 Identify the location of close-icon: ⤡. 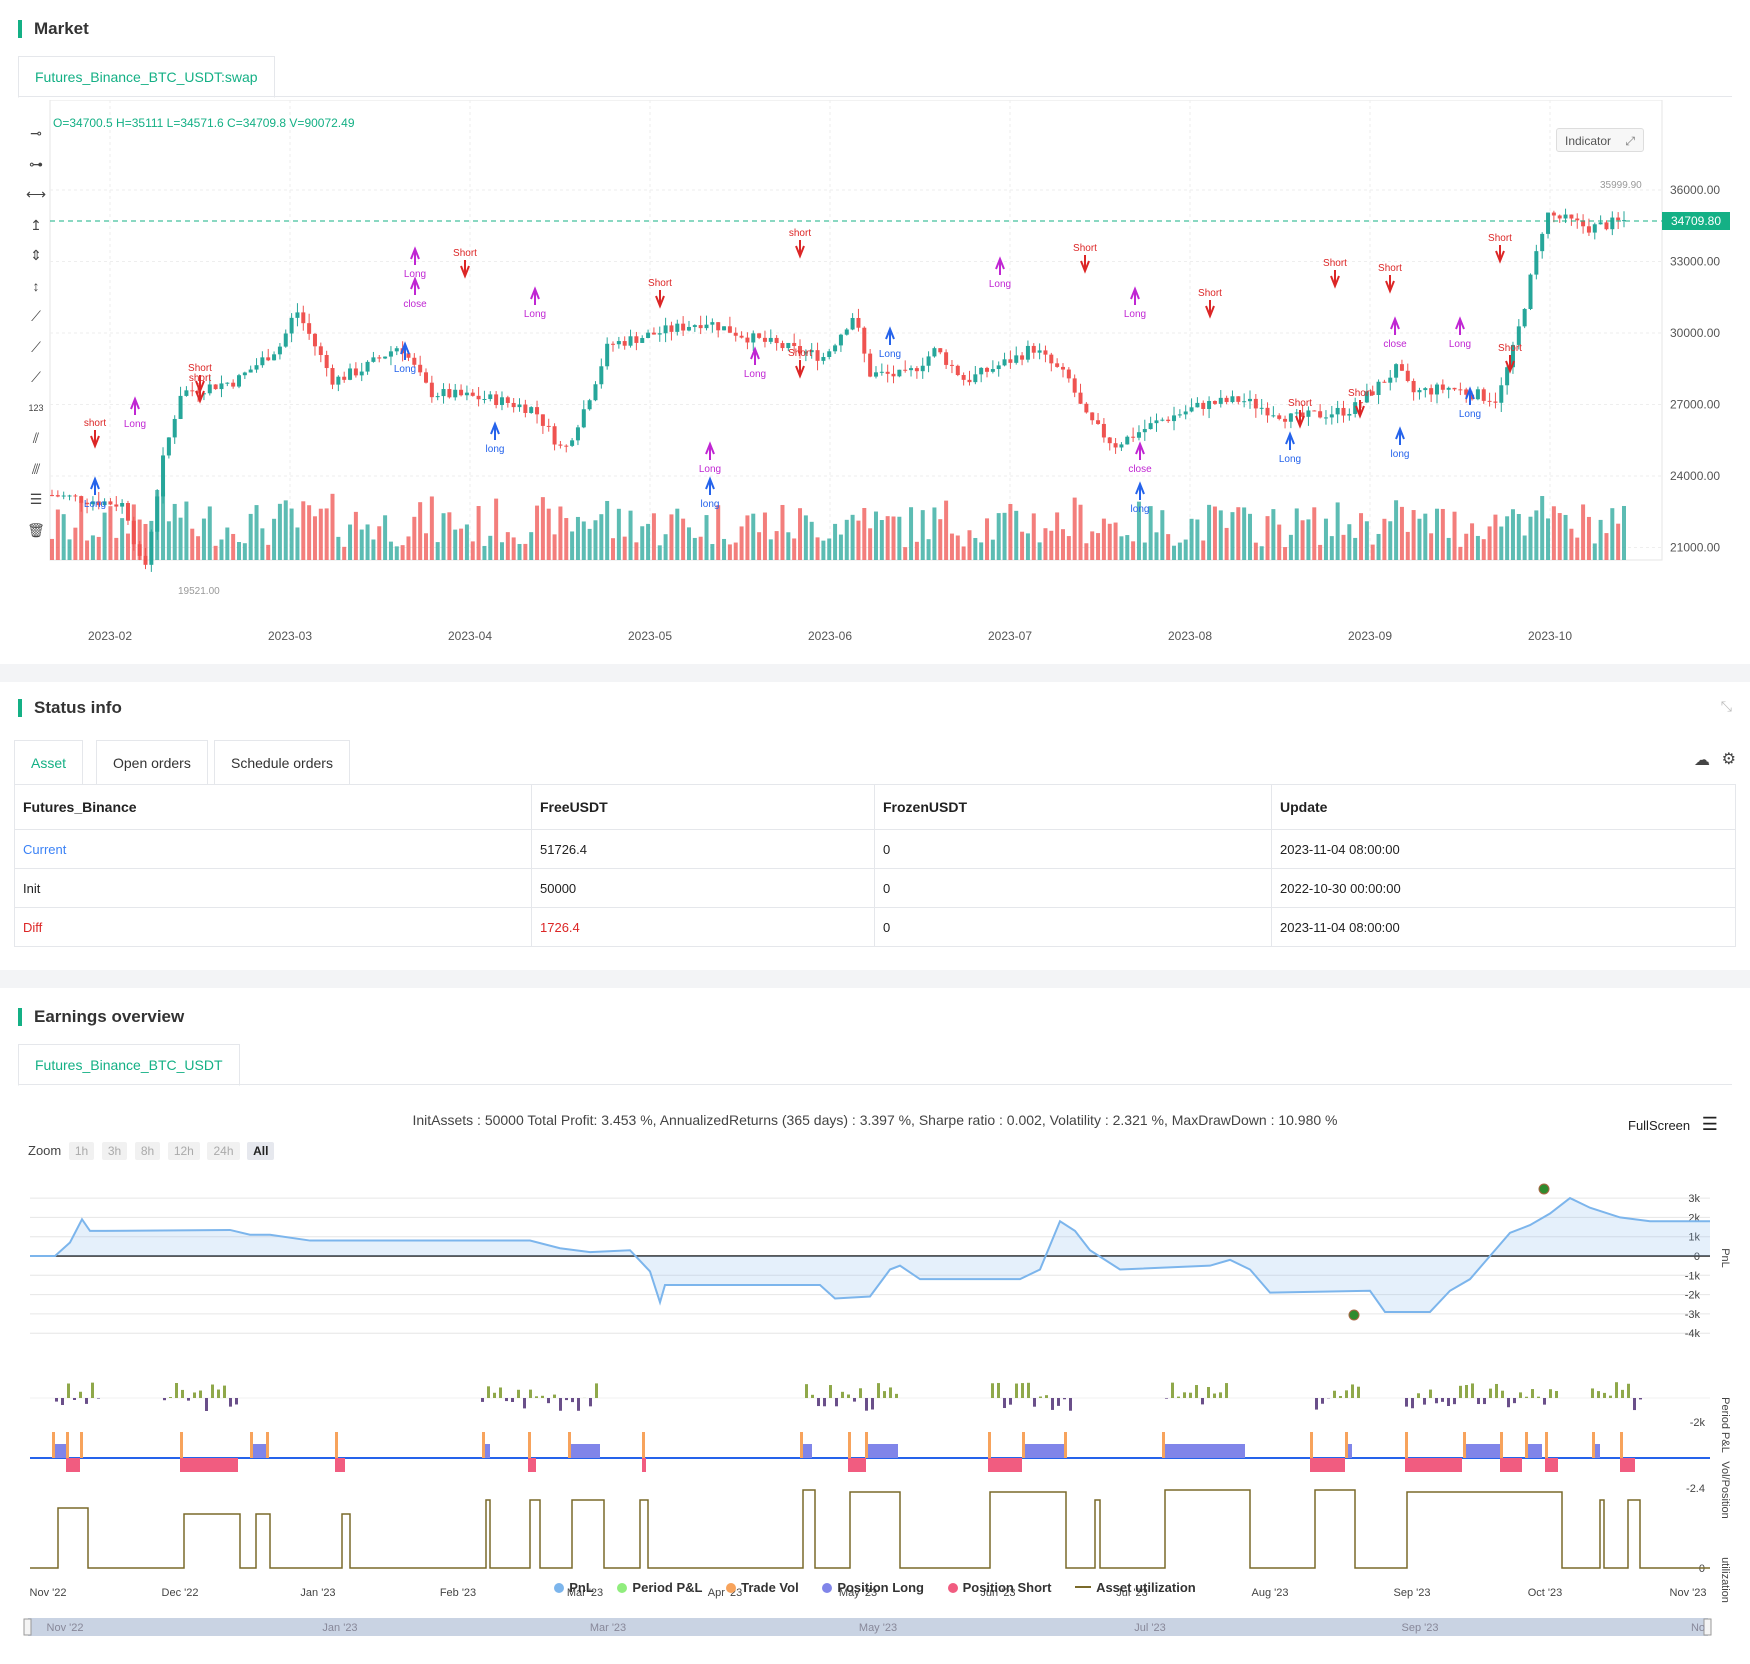
(1726, 706).